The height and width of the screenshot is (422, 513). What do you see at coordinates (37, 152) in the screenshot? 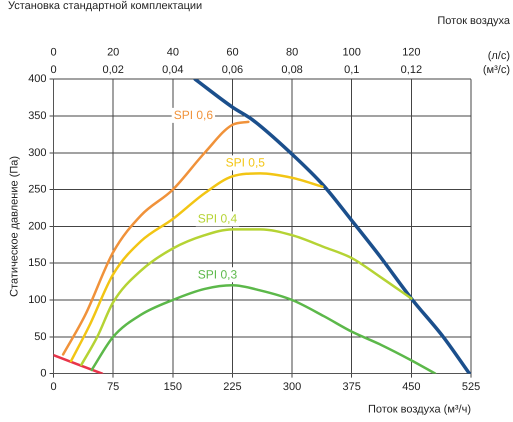
I see `y-tick-label: 300` at bounding box center [37, 152].